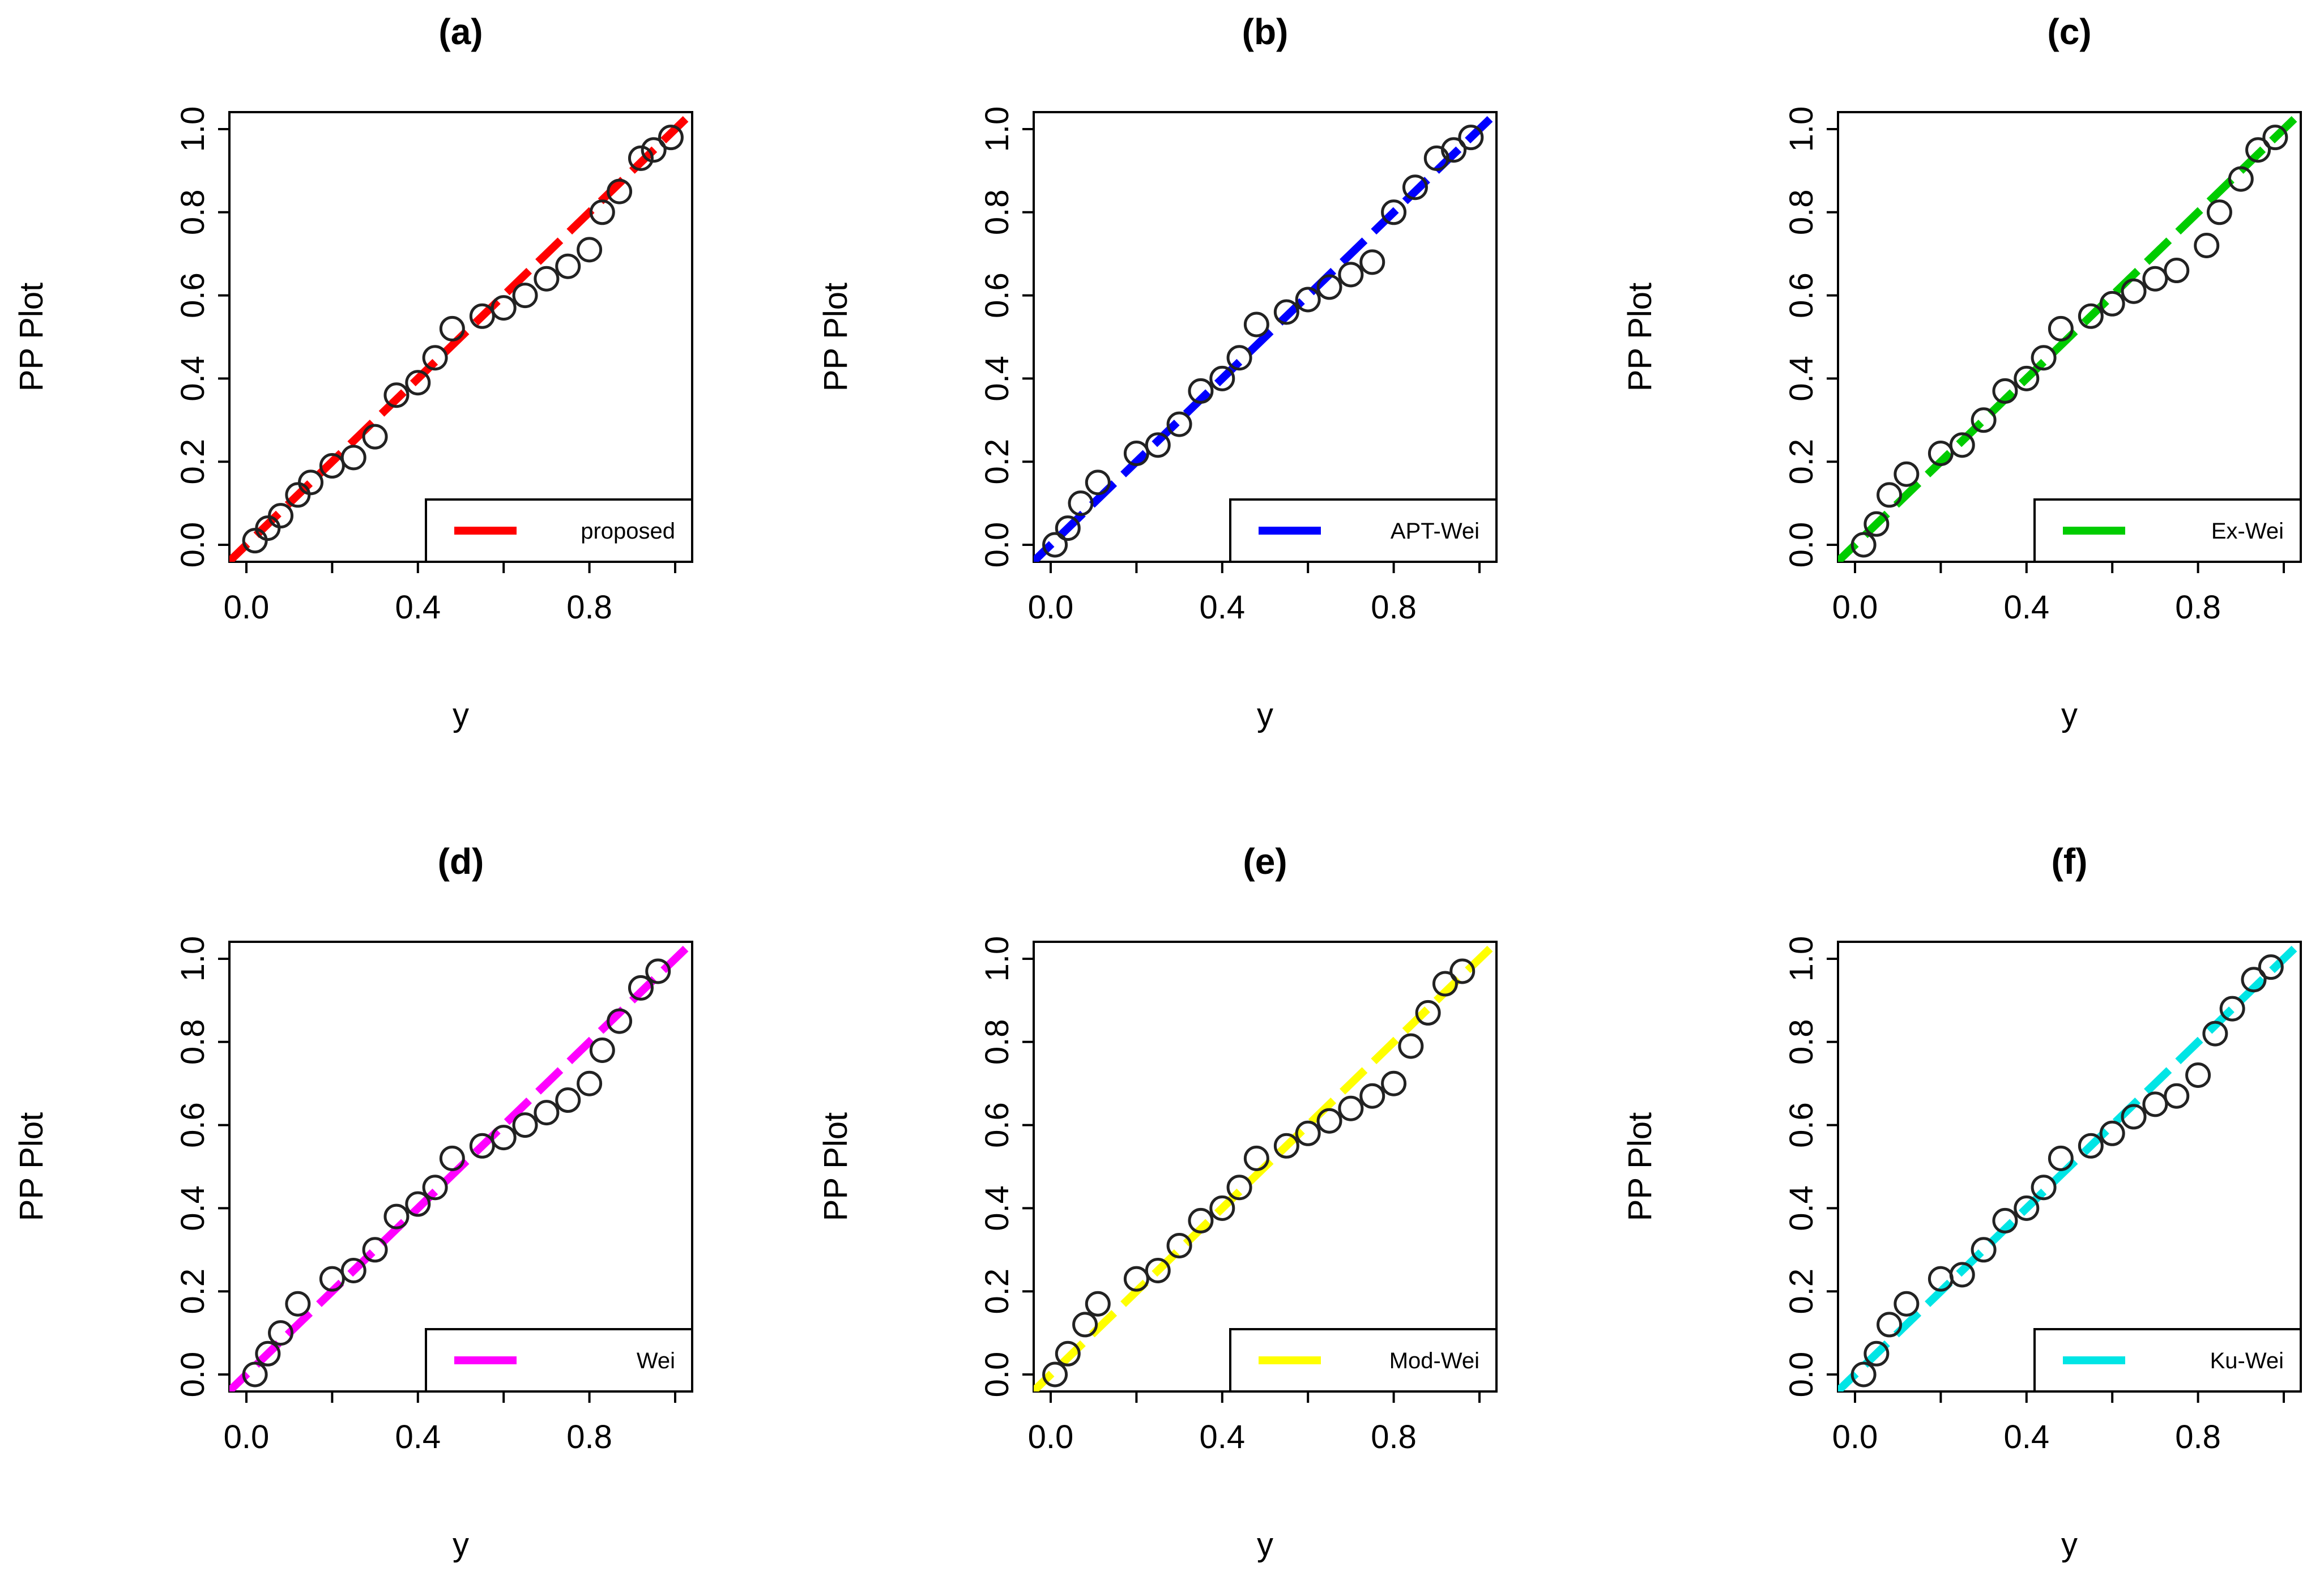 This screenshot has height=1571, width=2324. What do you see at coordinates (589, 1437) in the screenshot?
I see `x-tick-label: 0.8` at bounding box center [589, 1437].